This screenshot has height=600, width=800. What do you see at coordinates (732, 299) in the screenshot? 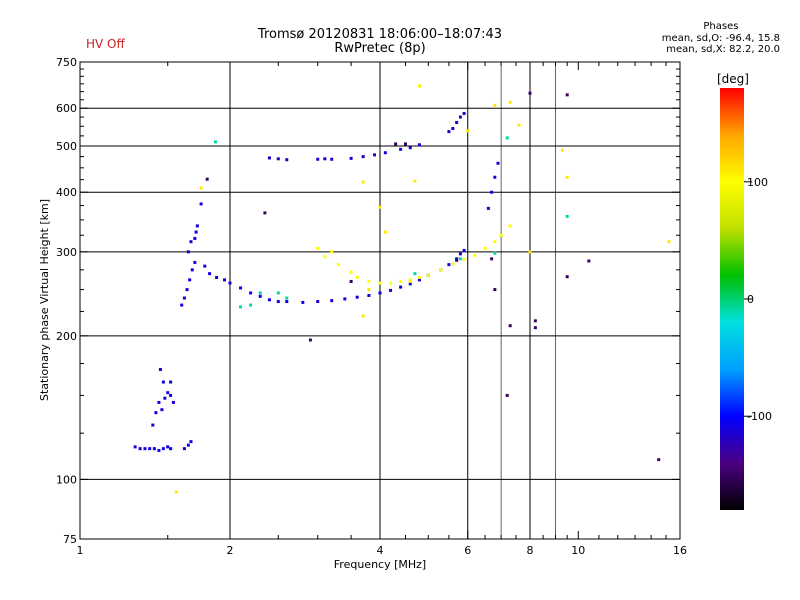
I see `colorbar` at bounding box center [732, 299].